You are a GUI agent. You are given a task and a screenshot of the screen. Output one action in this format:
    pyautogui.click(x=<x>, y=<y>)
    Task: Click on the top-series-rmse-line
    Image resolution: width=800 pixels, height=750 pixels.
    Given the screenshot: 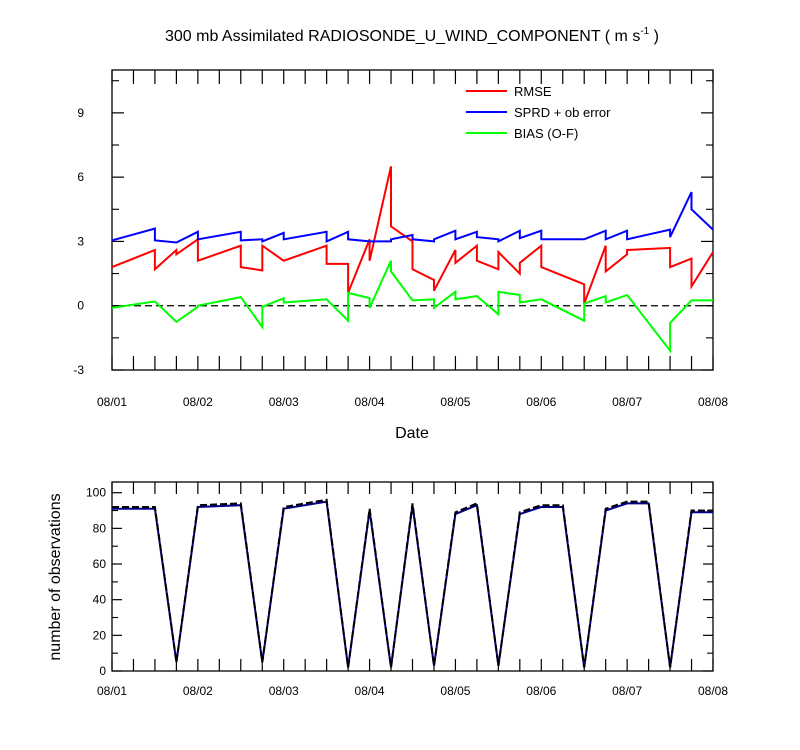 What is the action you would take?
    pyautogui.click(x=412, y=235)
    